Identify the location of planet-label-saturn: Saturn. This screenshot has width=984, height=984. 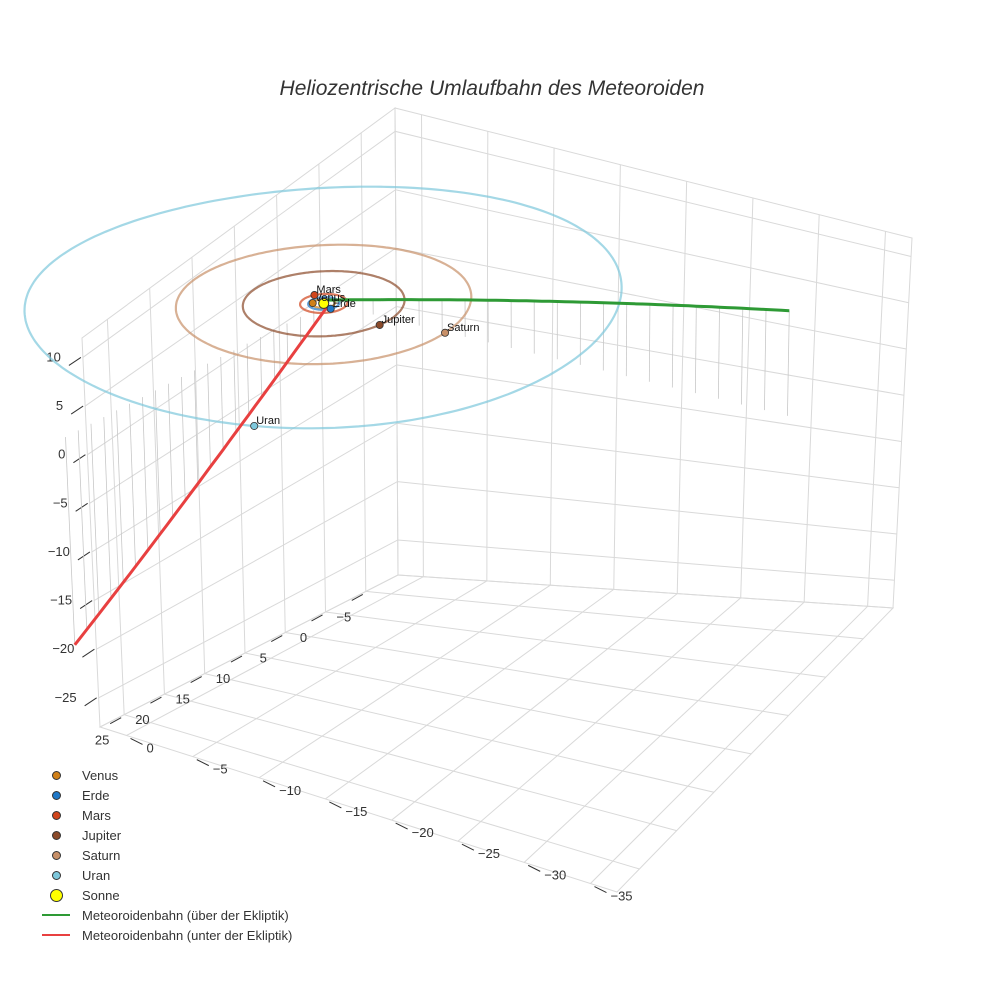
(463, 328).